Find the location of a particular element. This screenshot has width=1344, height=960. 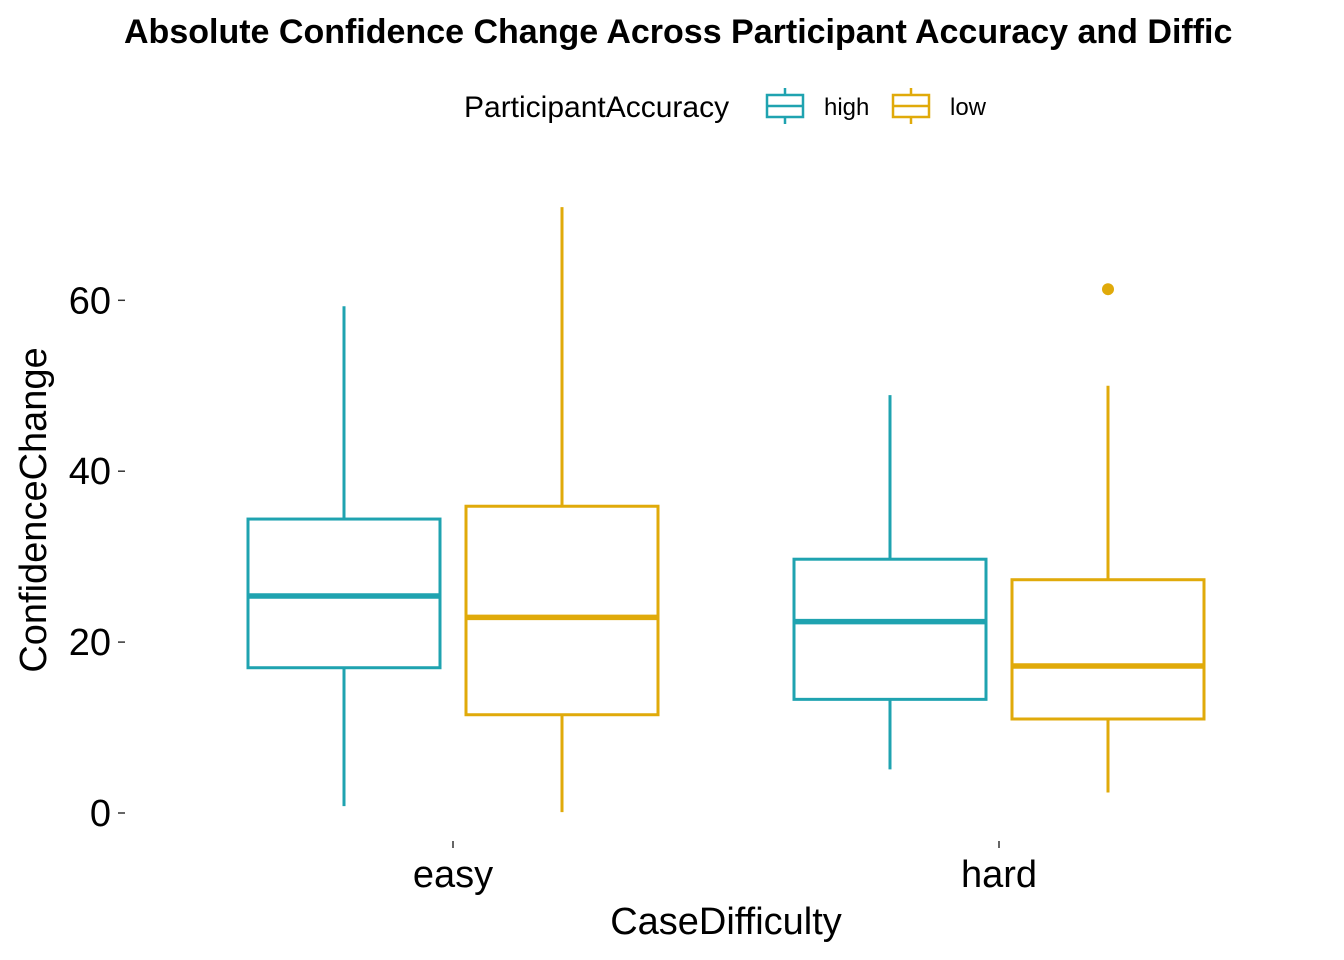

y-axis: 0 20 40 60 is located at coordinates (97, 557).